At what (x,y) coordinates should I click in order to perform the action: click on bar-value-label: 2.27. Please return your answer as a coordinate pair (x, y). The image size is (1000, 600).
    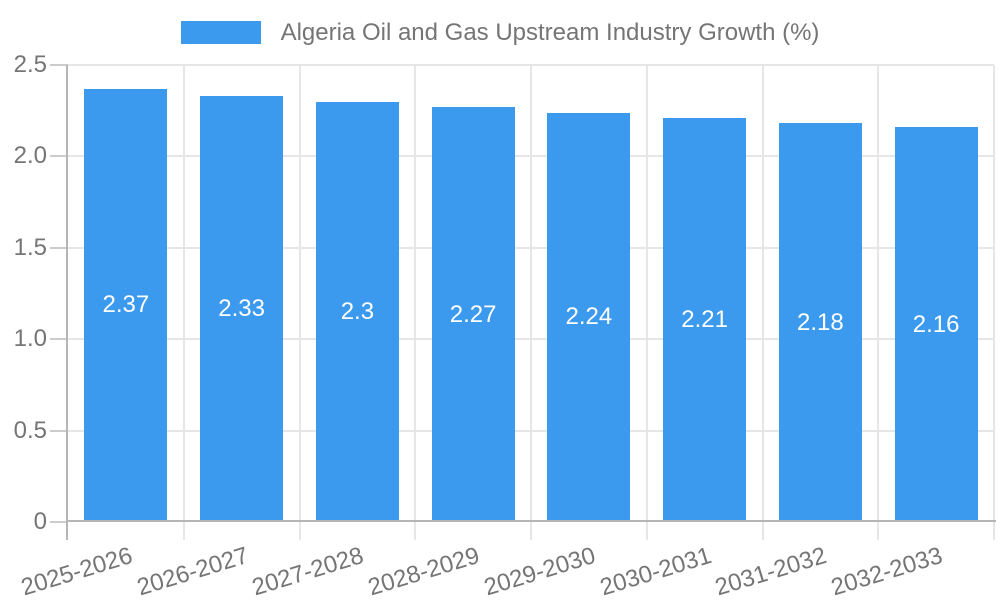
    Looking at the image, I should click on (473, 314).